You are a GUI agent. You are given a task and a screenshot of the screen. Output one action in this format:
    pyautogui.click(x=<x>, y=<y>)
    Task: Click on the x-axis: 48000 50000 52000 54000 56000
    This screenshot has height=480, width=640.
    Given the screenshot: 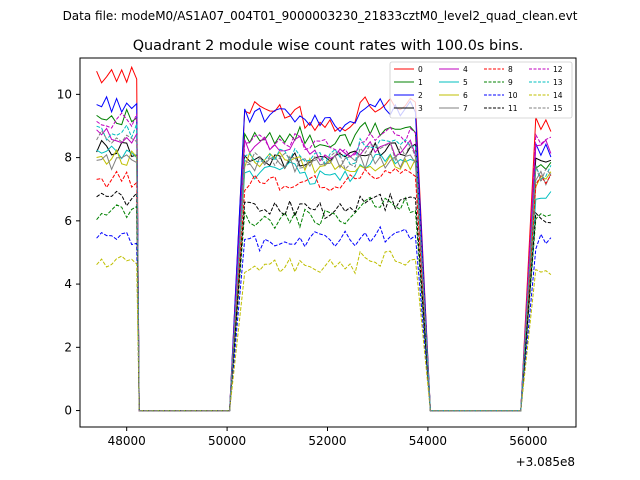 What is the action you would take?
    pyautogui.click(x=327, y=437)
    